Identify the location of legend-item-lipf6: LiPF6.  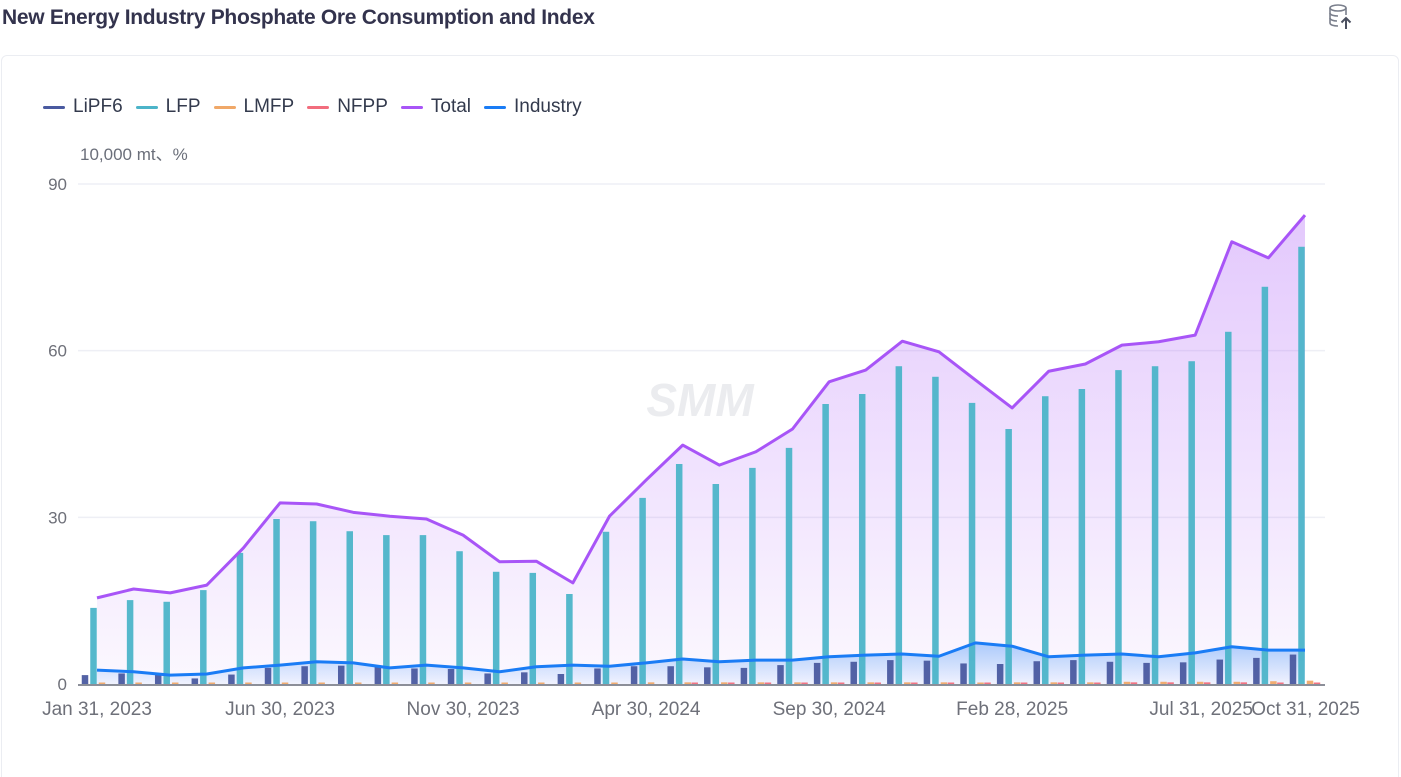
(83, 107).